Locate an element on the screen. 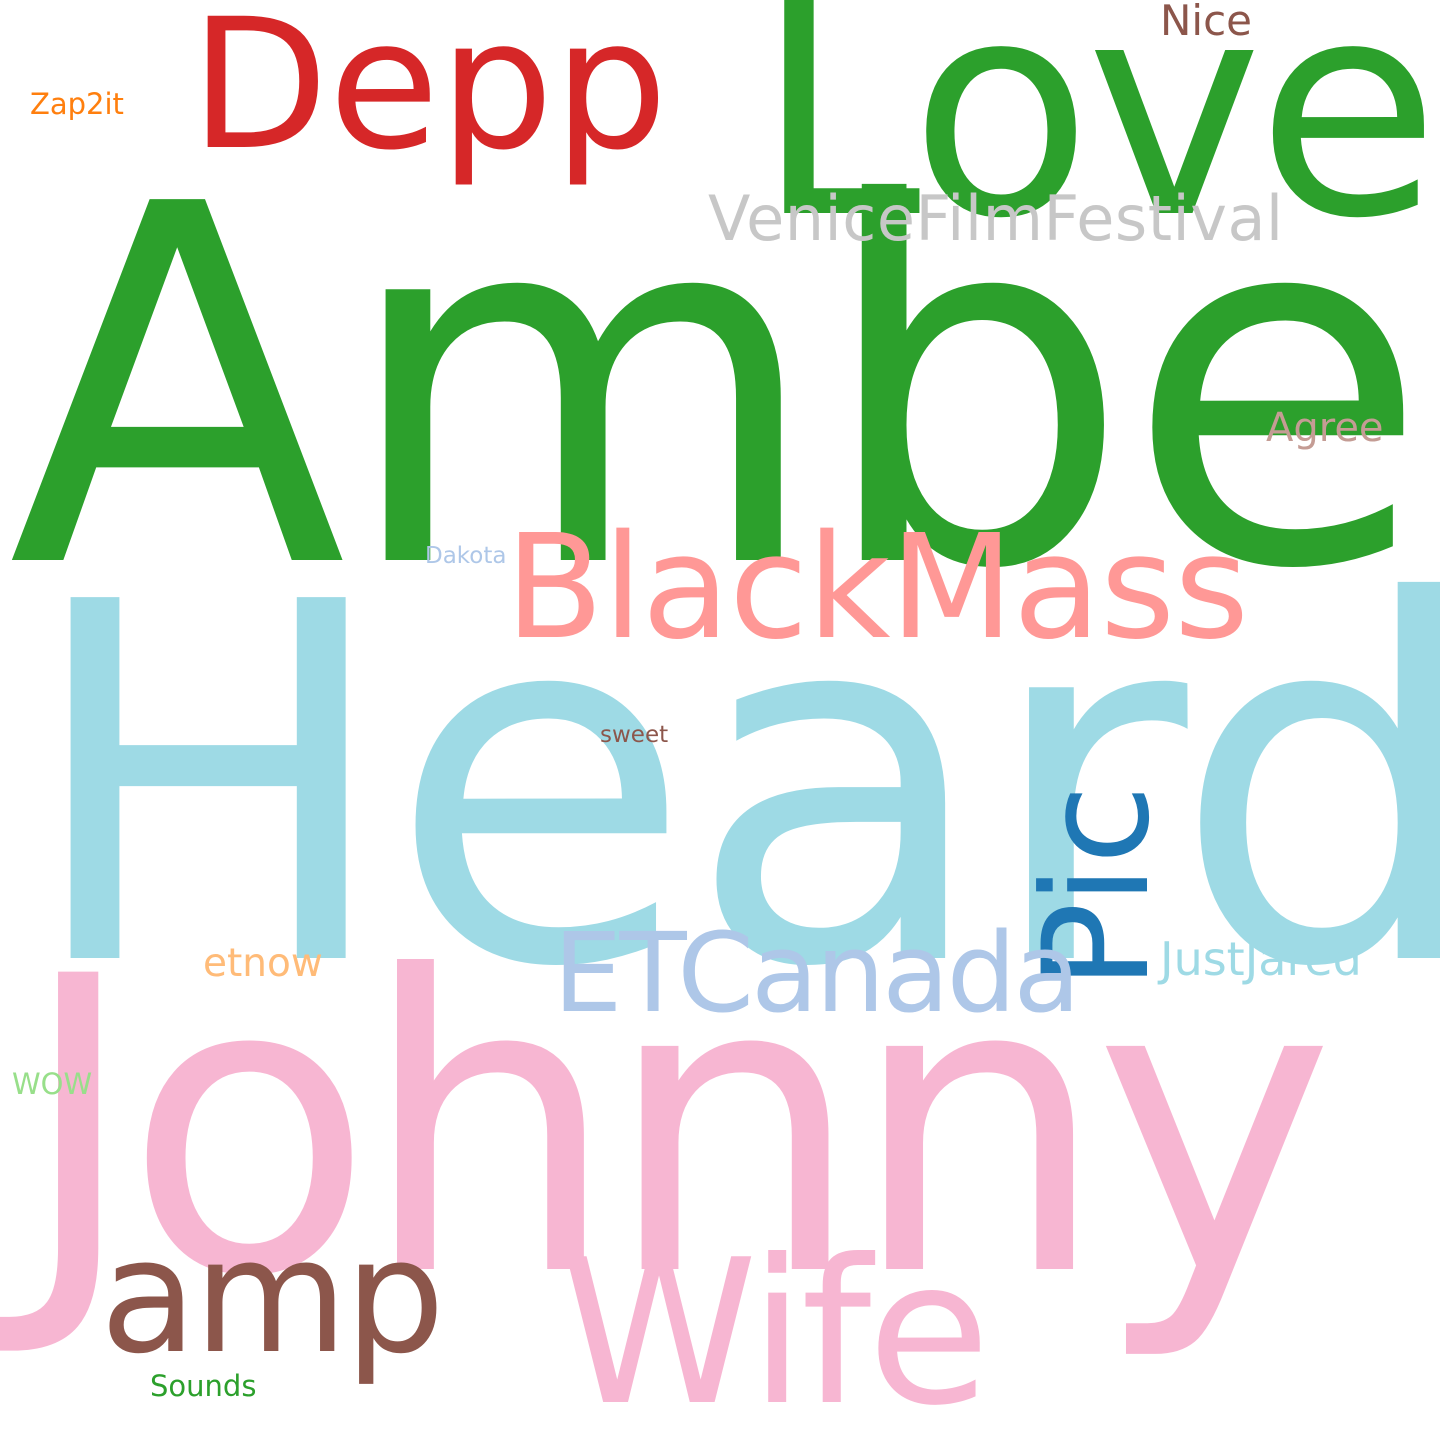 The height and width of the screenshot is (1440, 1440). word-justjared: JustJared is located at coordinates (1261, 959).